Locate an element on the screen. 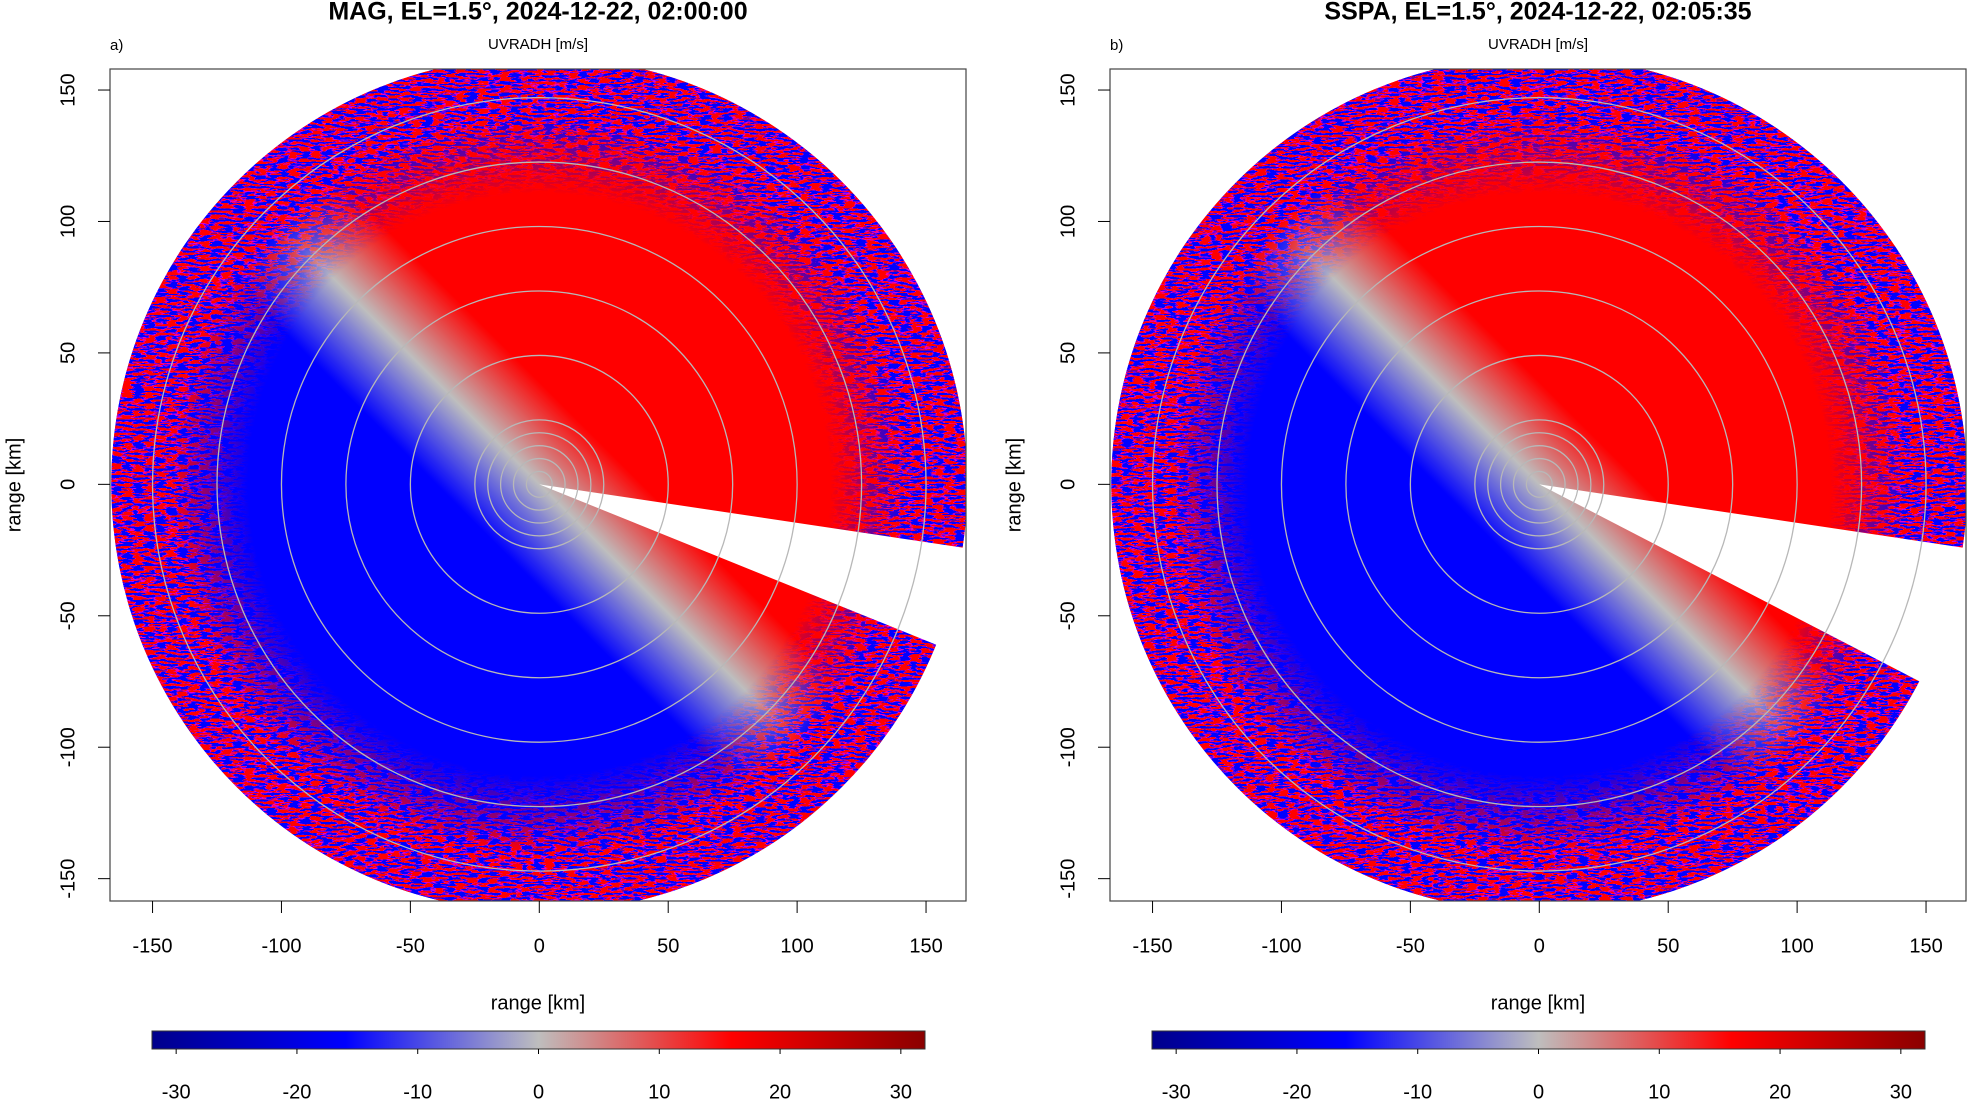  panel-label: b) is located at coordinates (1116, 45).